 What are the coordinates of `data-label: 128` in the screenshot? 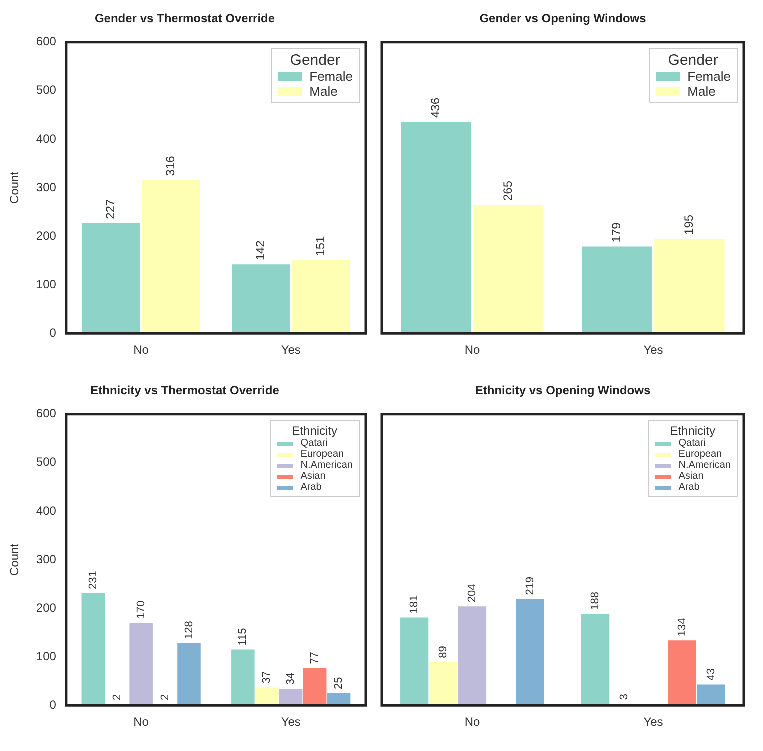 It's located at (189, 630).